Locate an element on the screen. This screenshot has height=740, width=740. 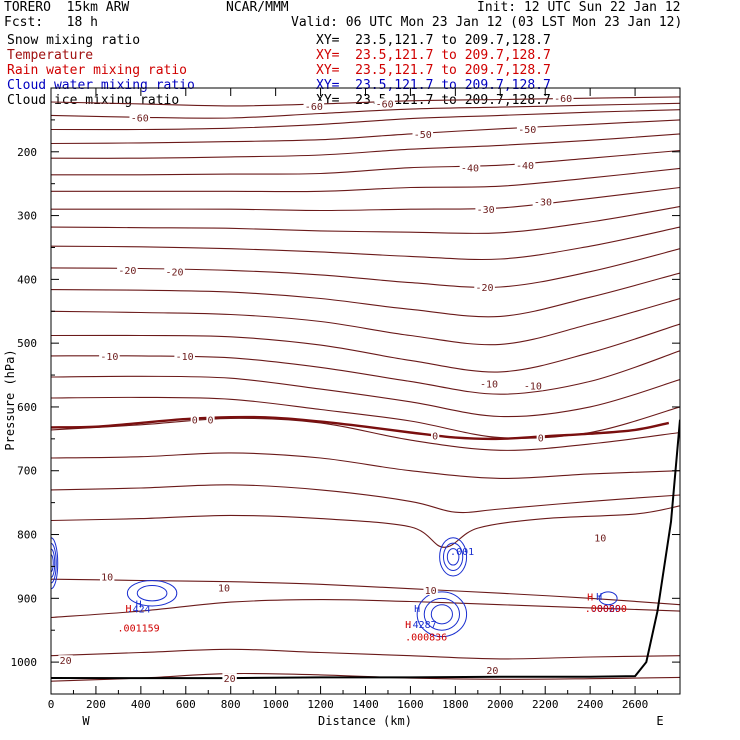
header-fcst: Fcst: 18 h is located at coordinates (51, 22).